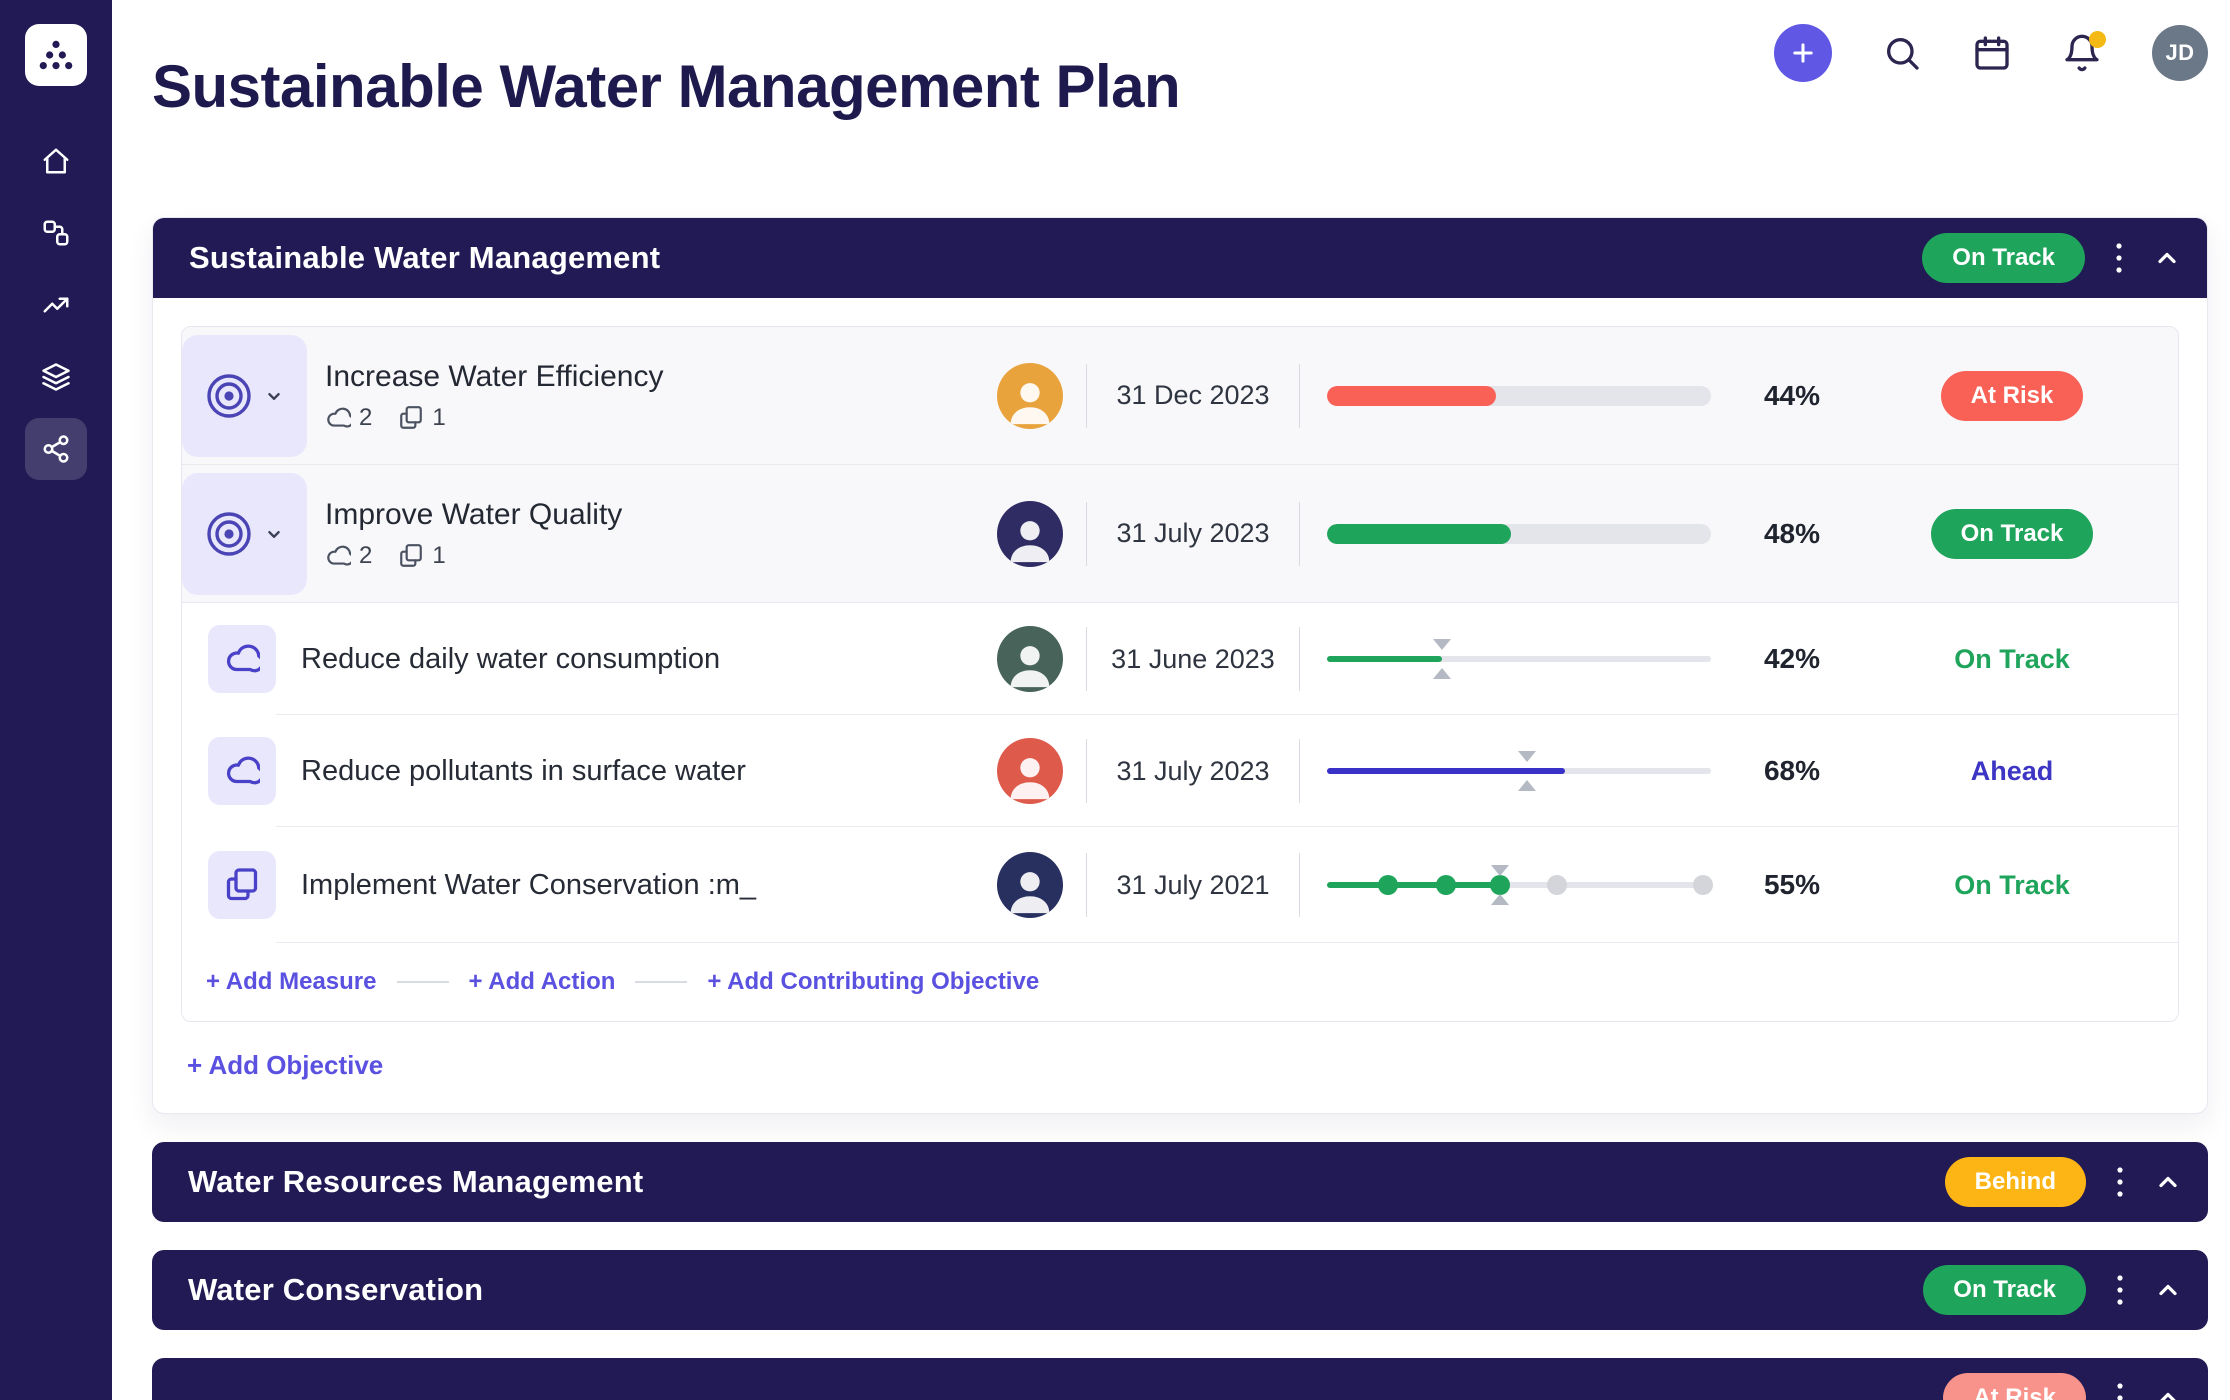  What do you see at coordinates (1519, 771) in the screenshot?
I see `progress-line` at bounding box center [1519, 771].